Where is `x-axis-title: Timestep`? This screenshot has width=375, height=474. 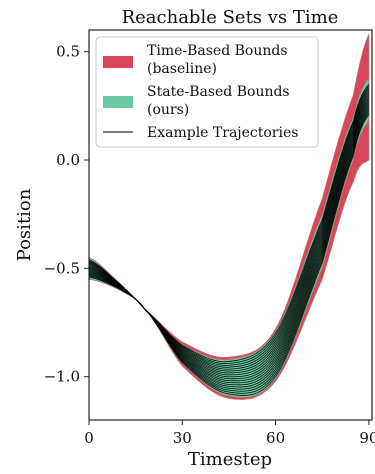
x-axis-title: Timestep is located at coordinates (230, 459).